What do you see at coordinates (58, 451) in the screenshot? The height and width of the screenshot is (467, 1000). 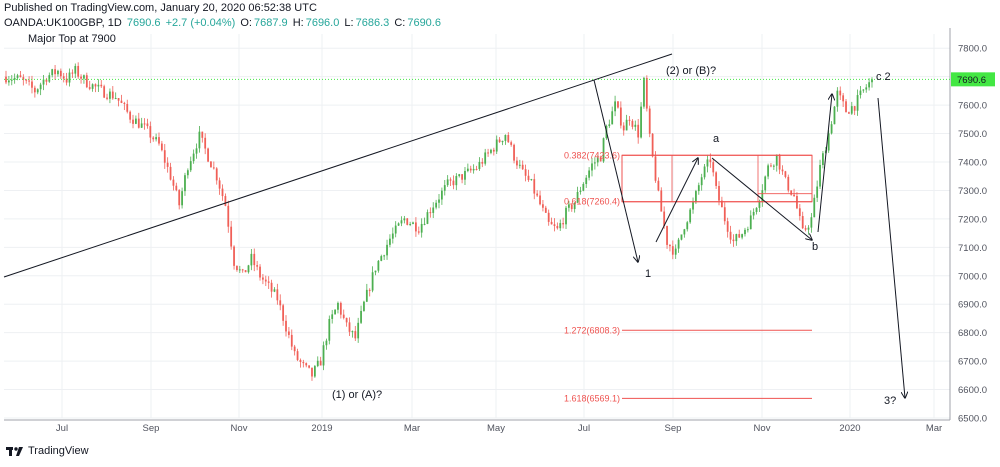 I see `tradingview-brand: TradingView` at bounding box center [58, 451].